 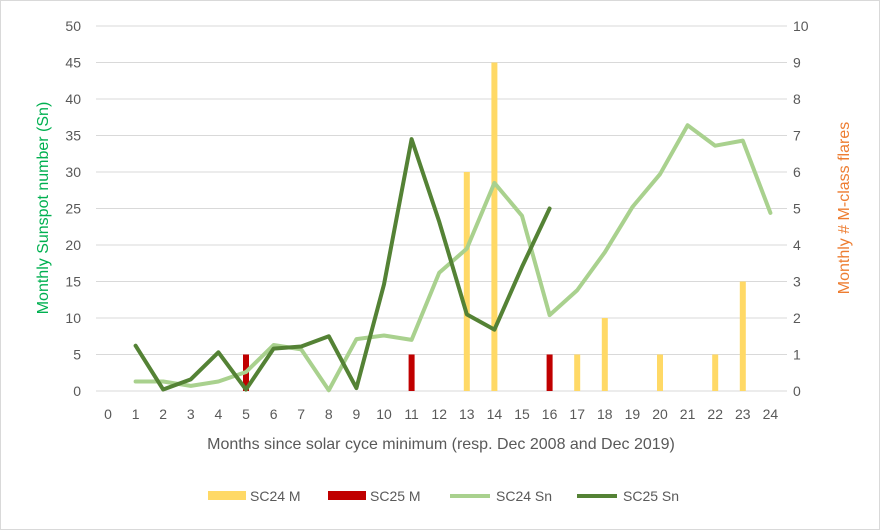 What do you see at coordinates (163, 414) in the screenshot?
I see `x-tick-label: 2` at bounding box center [163, 414].